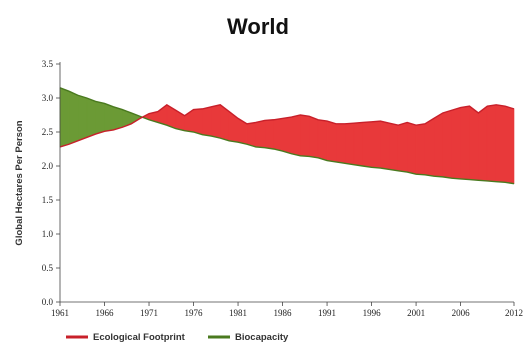 This screenshot has height=345, width=528. Describe the element at coordinates (48, 64) in the screenshot. I see `y-tick-label: 3.5` at that location.